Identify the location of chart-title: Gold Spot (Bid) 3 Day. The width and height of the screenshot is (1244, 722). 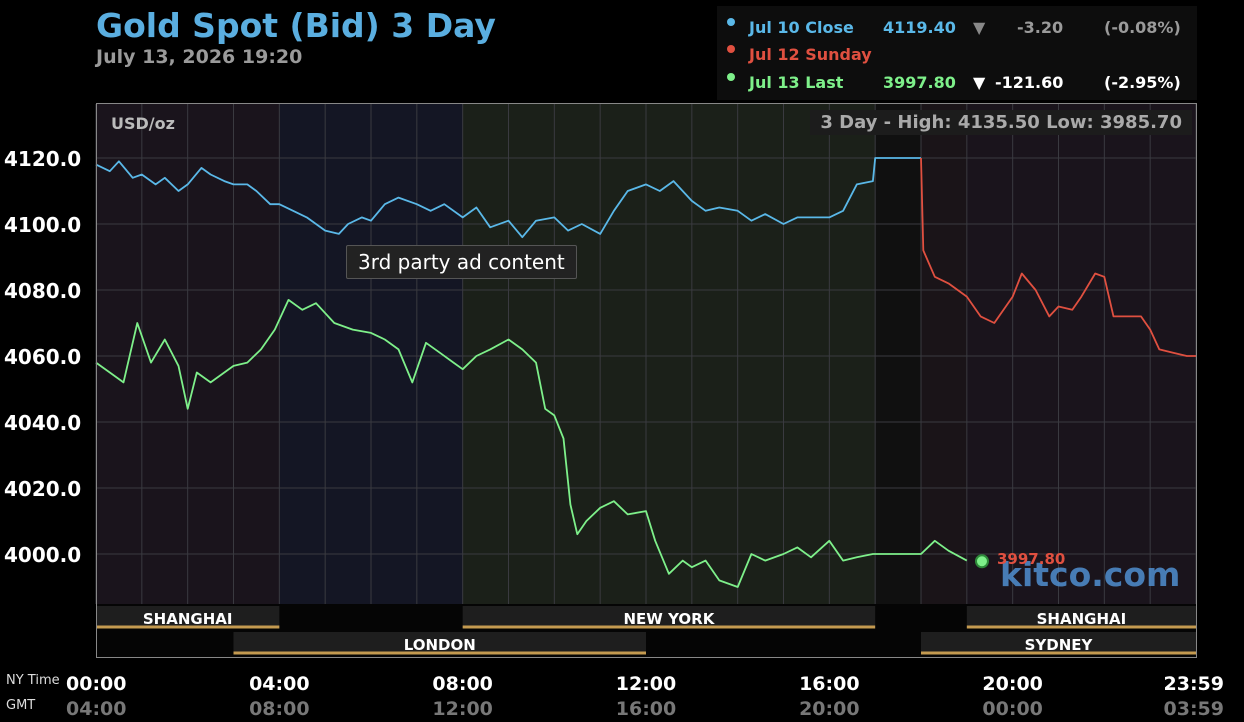
(296, 25).